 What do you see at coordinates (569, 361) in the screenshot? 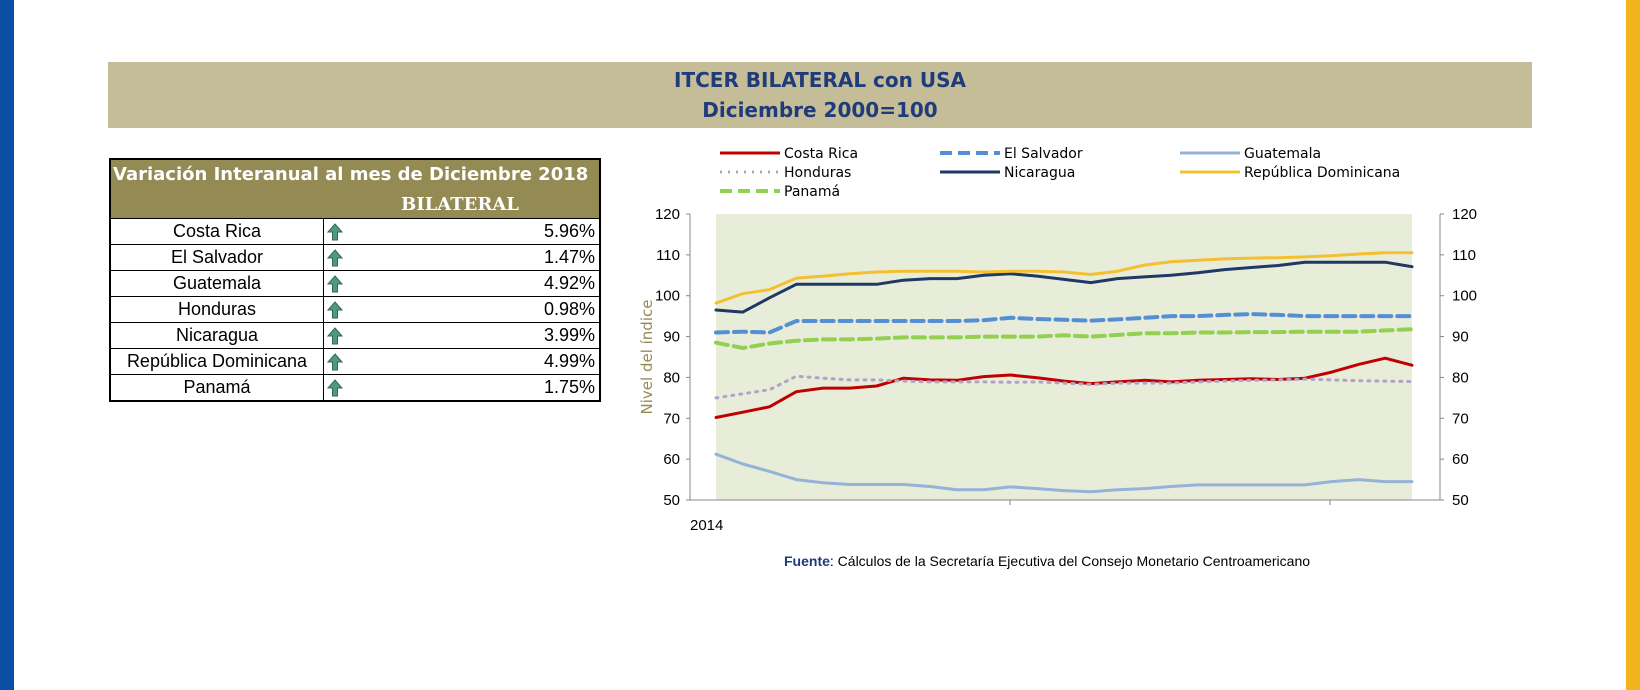
I see `variation-value: 4.99%` at bounding box center [569, 361].